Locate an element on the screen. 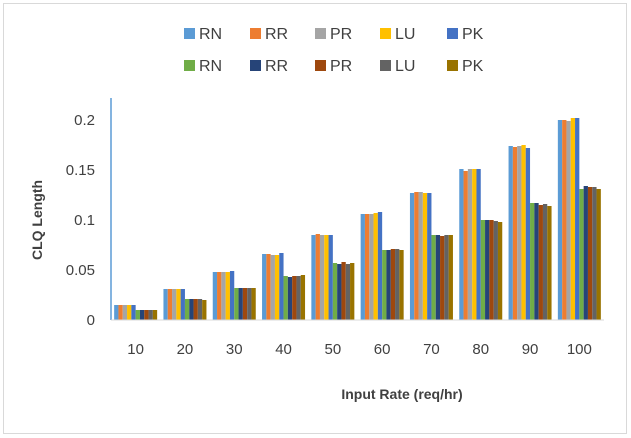 This screenshot has height=438, width=631. legend-label: RN is located at coordinates (210, 34).